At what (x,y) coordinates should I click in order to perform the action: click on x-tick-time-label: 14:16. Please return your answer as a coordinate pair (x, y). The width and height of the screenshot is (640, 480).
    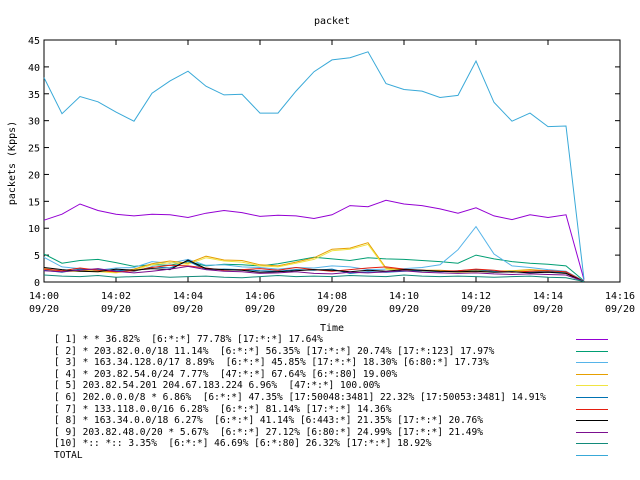
    Looking at the image, I should click on (620, 296).